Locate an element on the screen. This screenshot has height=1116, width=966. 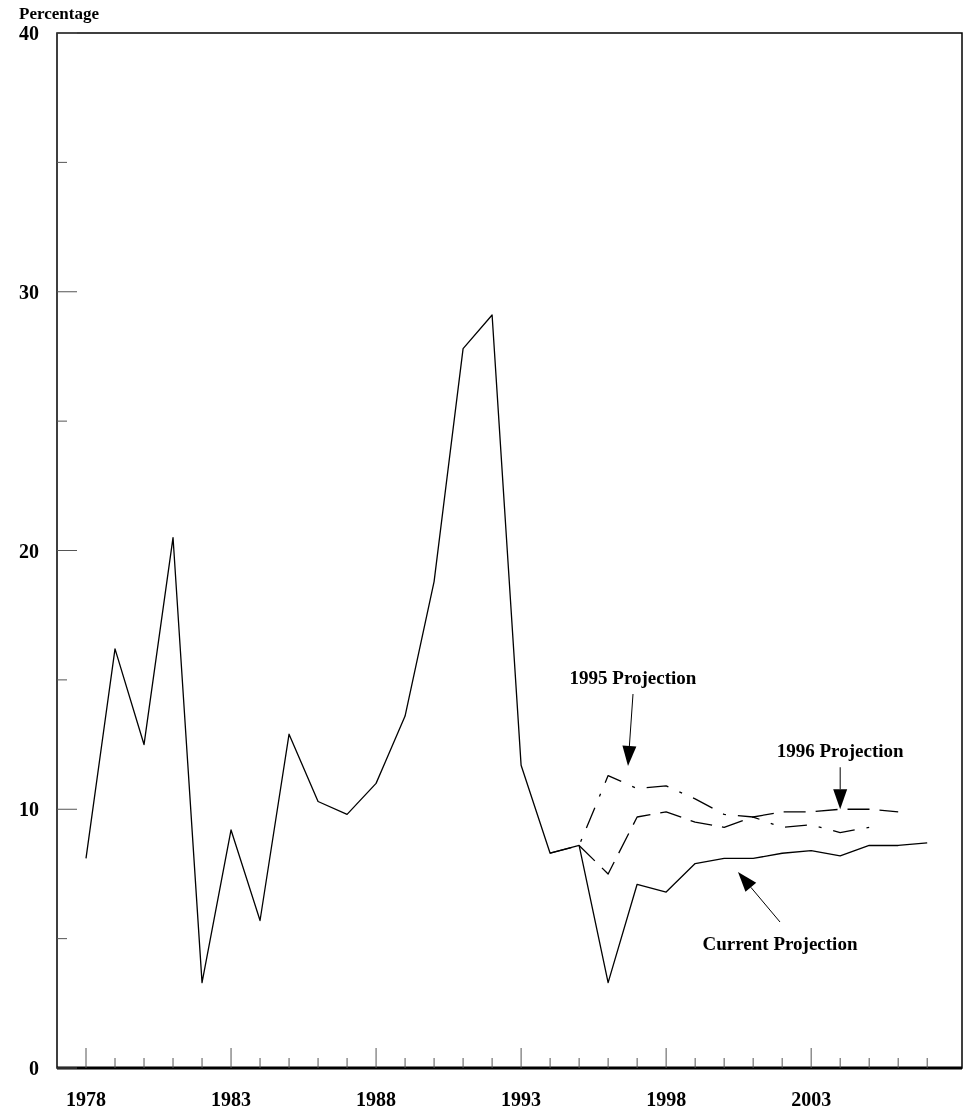
x-tick-label: 1983 is located at coordinates (231, 1099).